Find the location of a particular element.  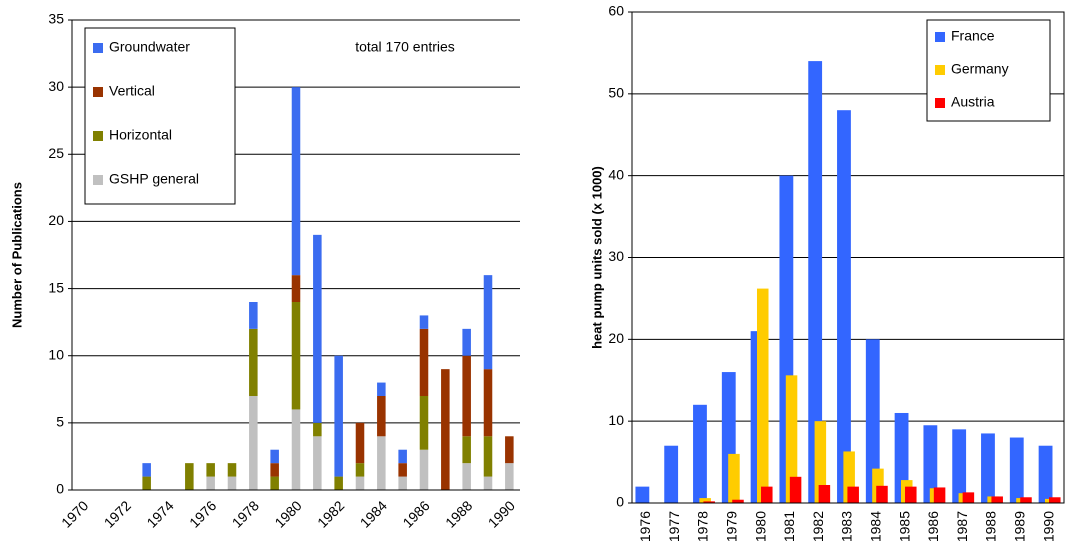

x-tick-label: 1977 is located at coordinates (674, 526).